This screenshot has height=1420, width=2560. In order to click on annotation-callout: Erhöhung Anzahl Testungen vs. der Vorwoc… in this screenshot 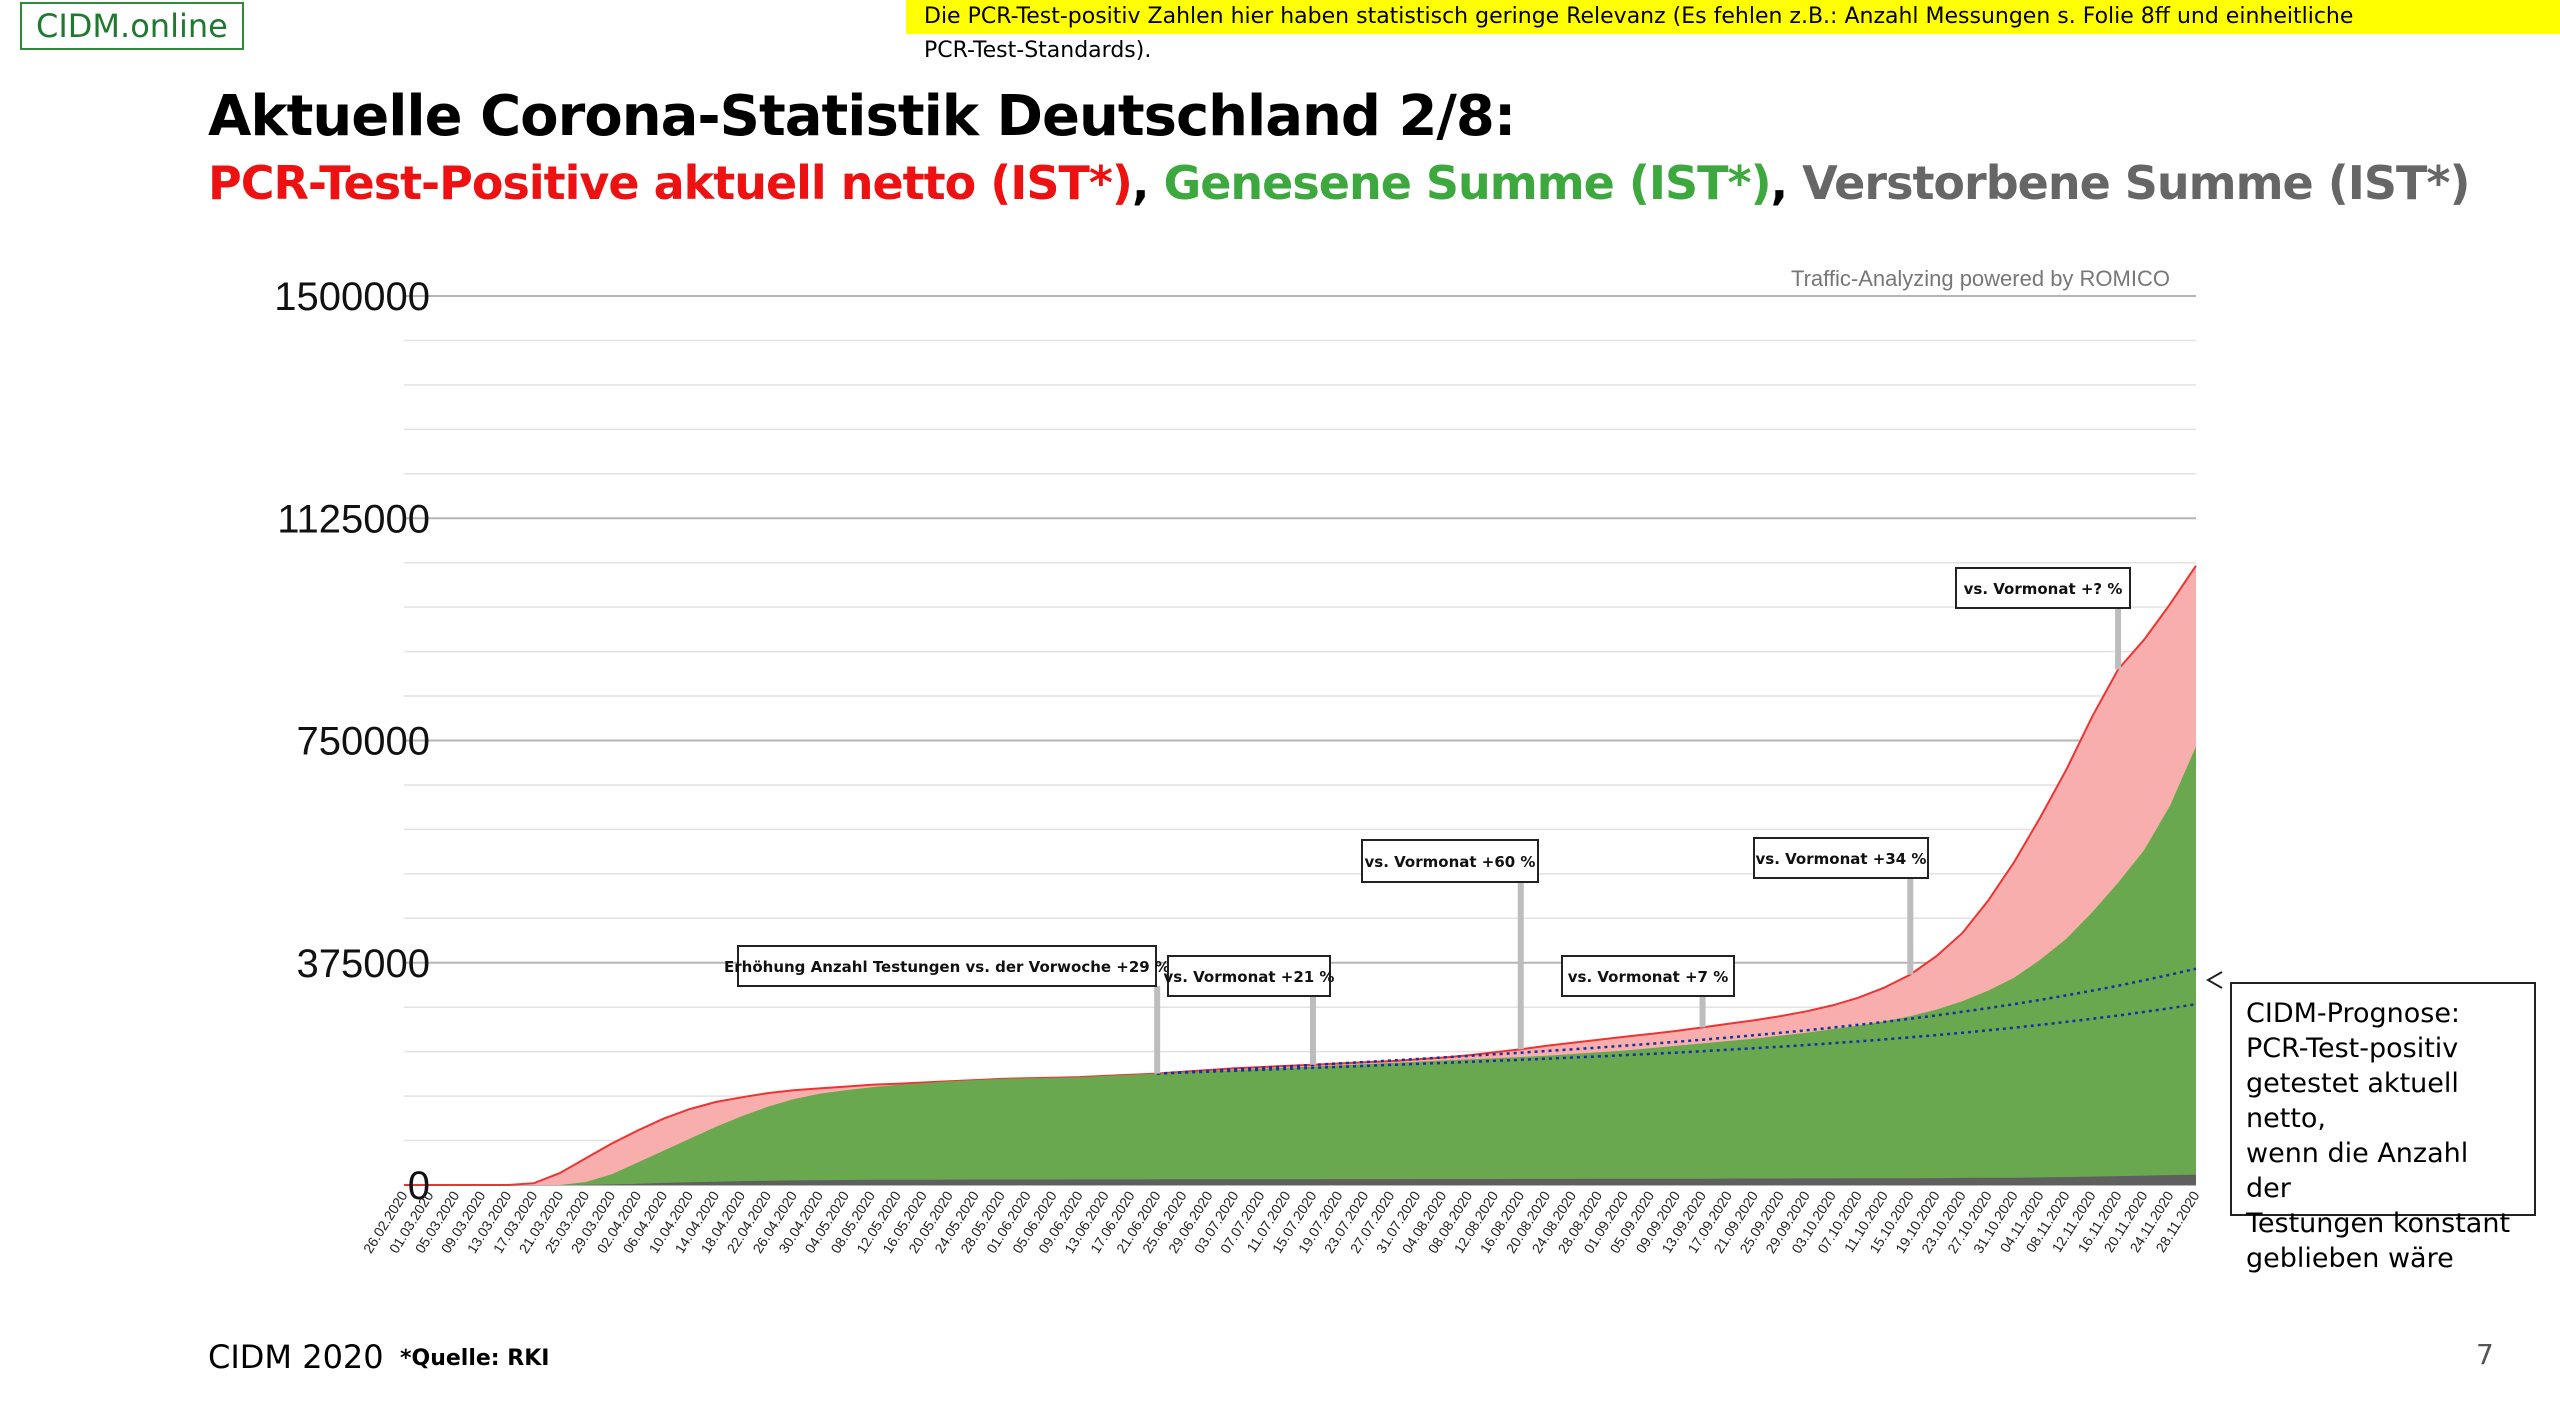, I will do `click(947, 1009)`.